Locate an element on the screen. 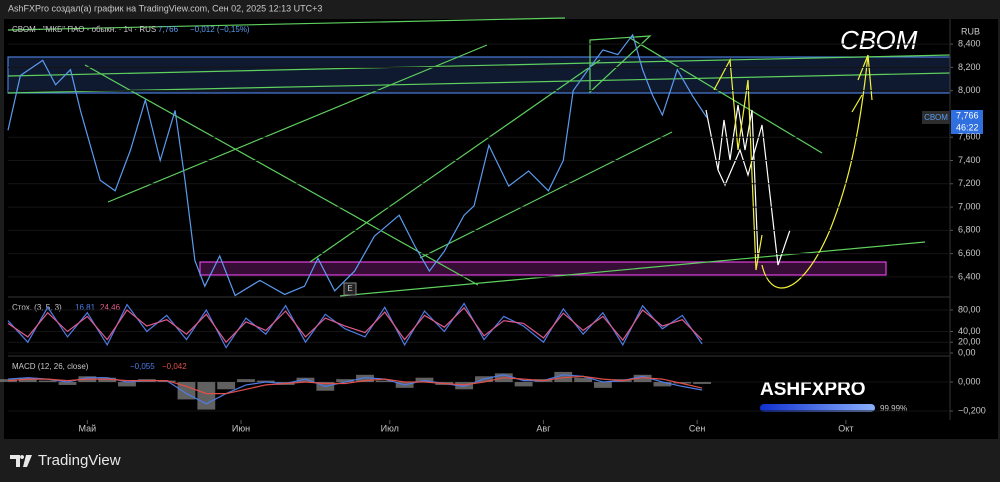  y-tick-label: 40,00 is located at coordinates (969, 331).